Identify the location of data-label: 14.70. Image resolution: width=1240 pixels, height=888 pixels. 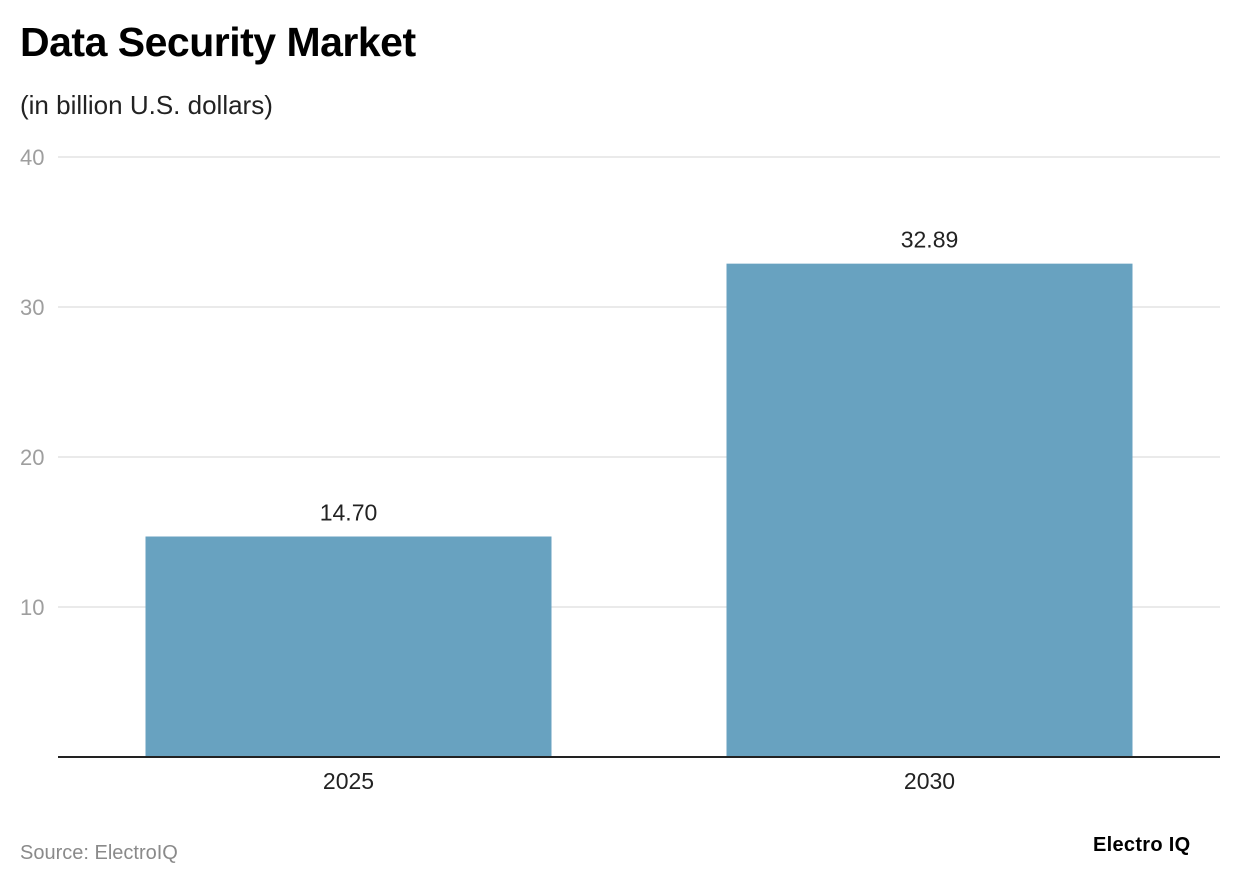
(349, 513).